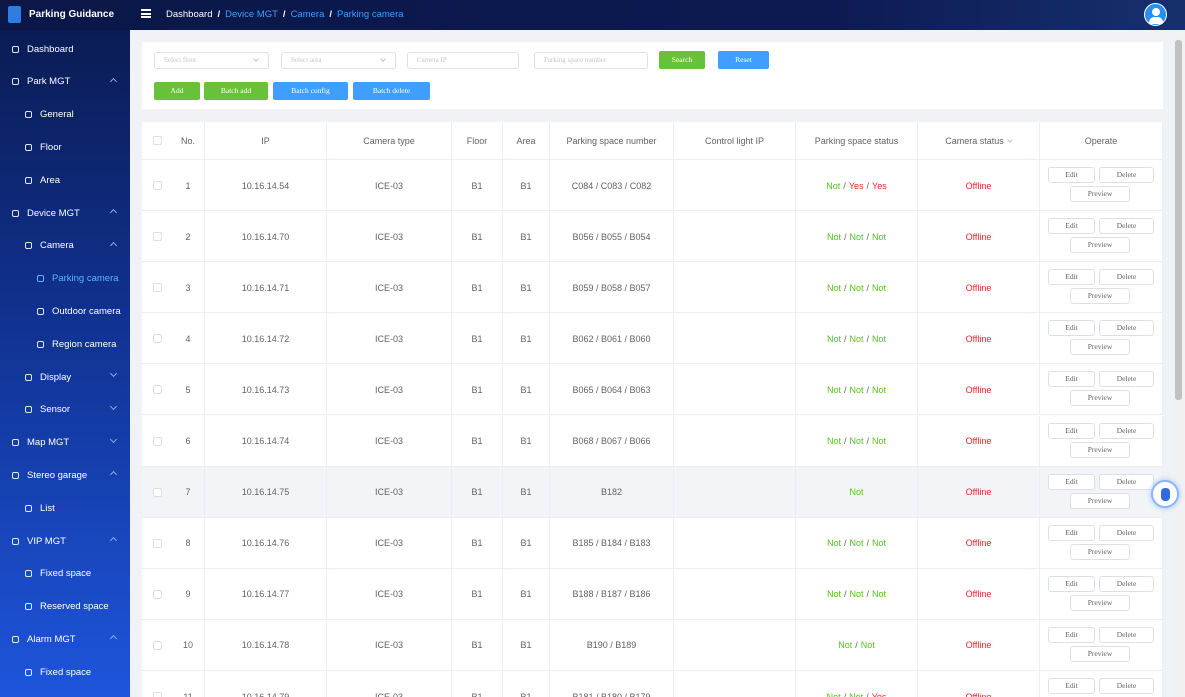  I want to click on sidebar-item: Dashboard, so click(65, 49).